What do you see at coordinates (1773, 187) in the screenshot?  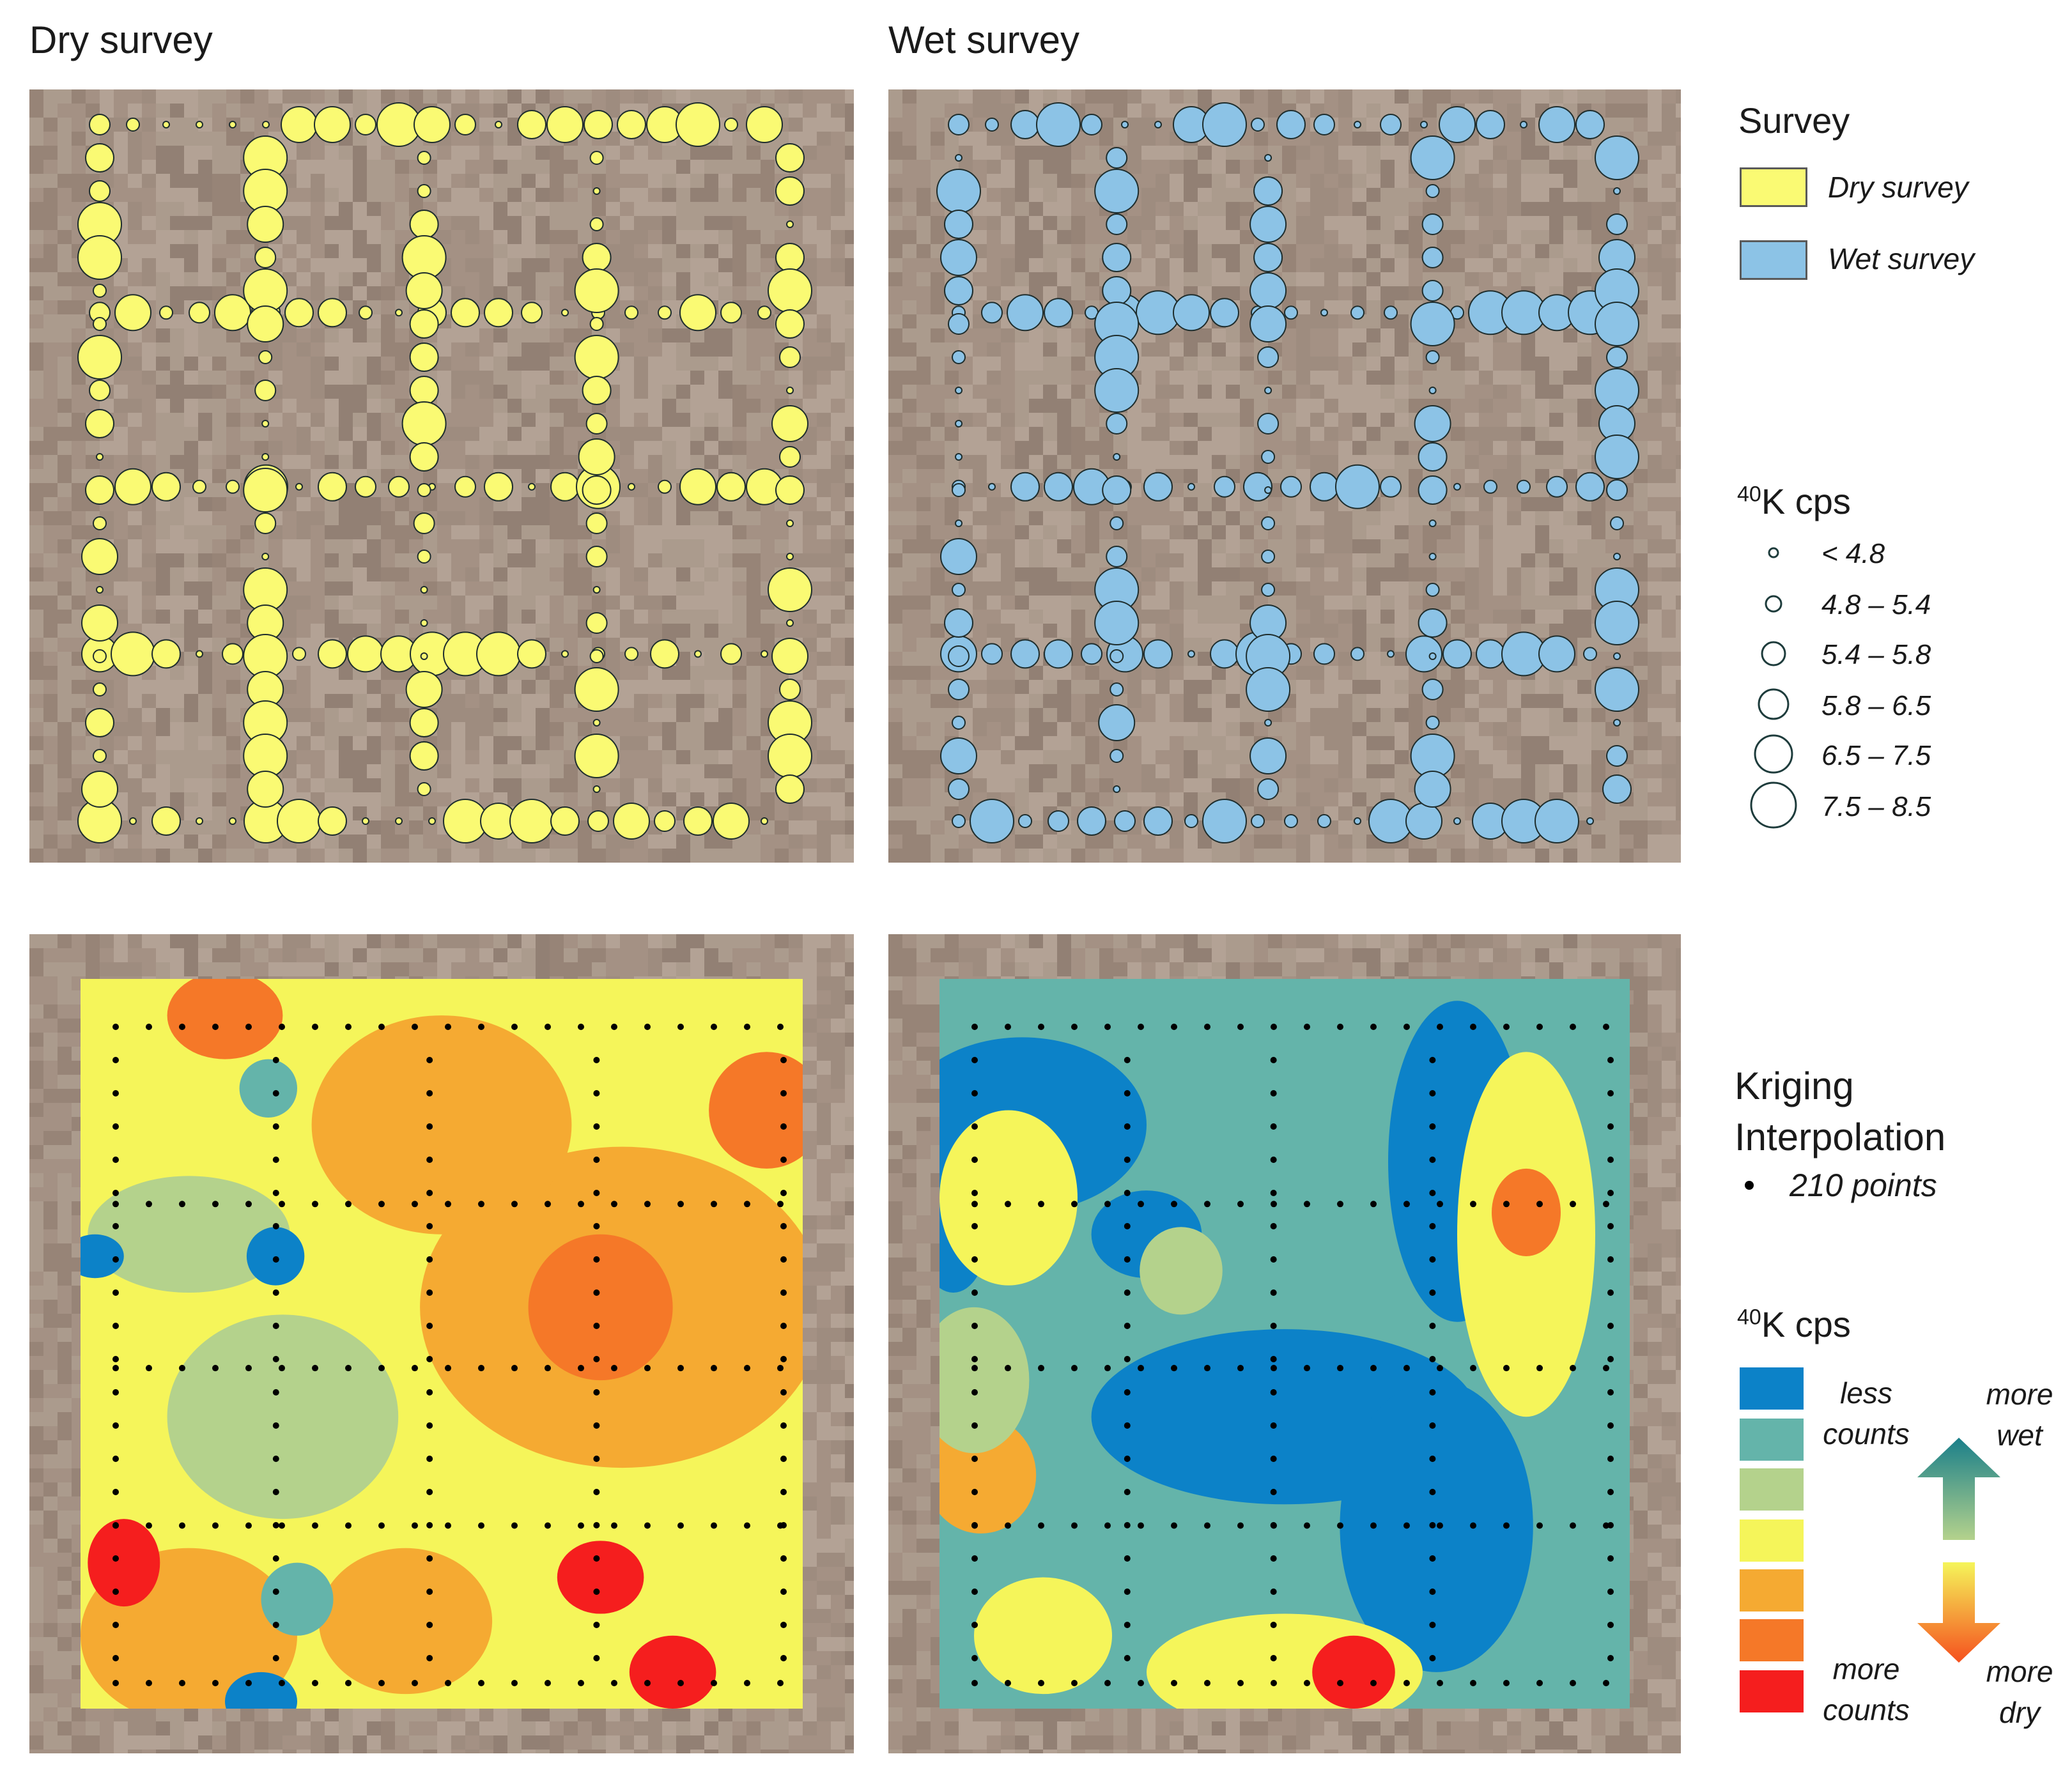 I see `dry-survey-swatch` at bounding box center [1773, 187].